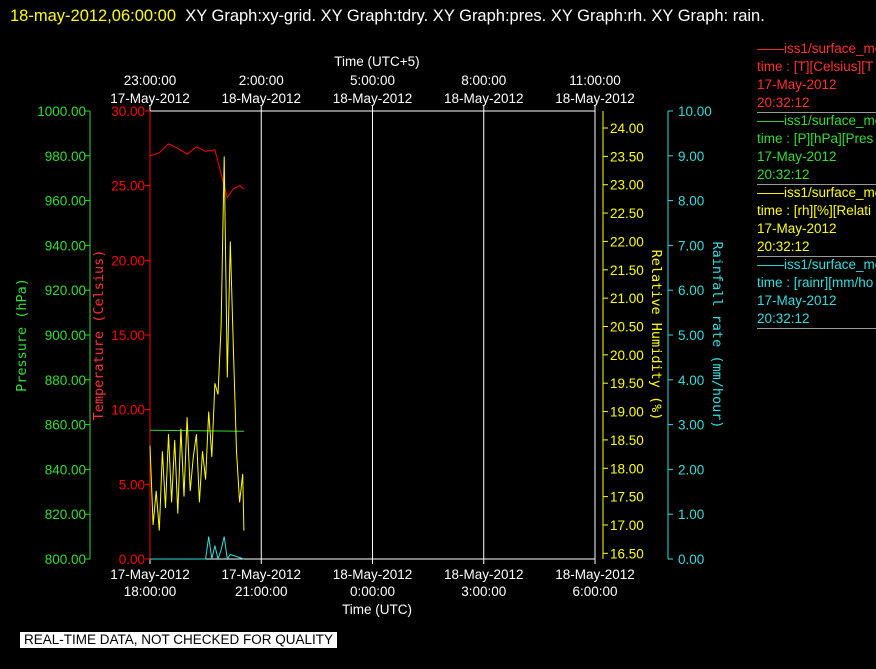 The width and height of the screenshot is (876, 669). What do you see at coordinates (627, 383) in the screenshot?
I see `humidity-tick-label: 19.50` at bounding box center [627, 383].